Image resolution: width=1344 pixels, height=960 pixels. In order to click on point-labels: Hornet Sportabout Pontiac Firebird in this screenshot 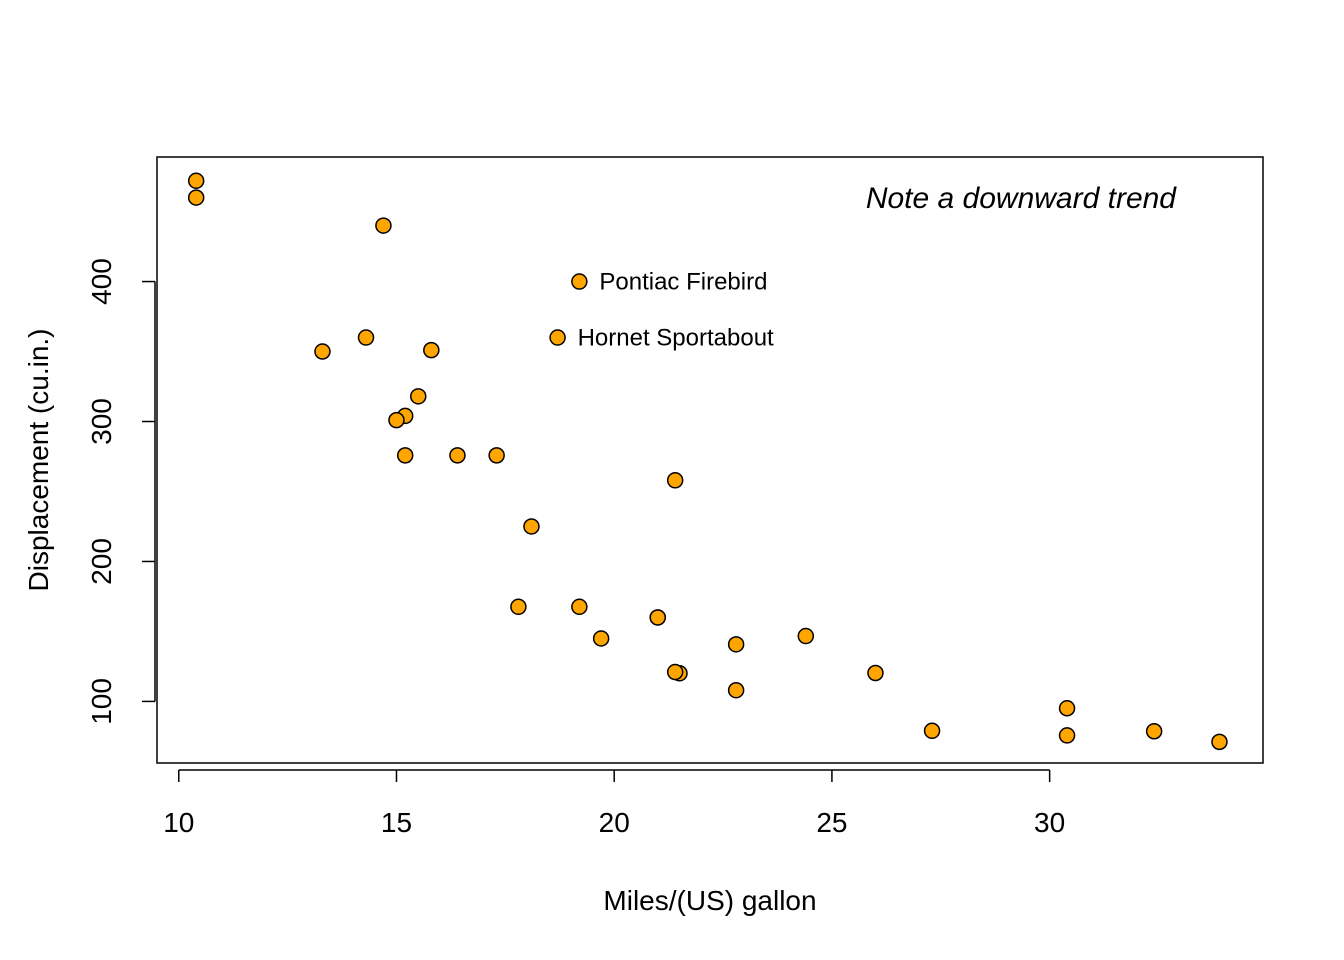, I will do `click(676, 310)`.